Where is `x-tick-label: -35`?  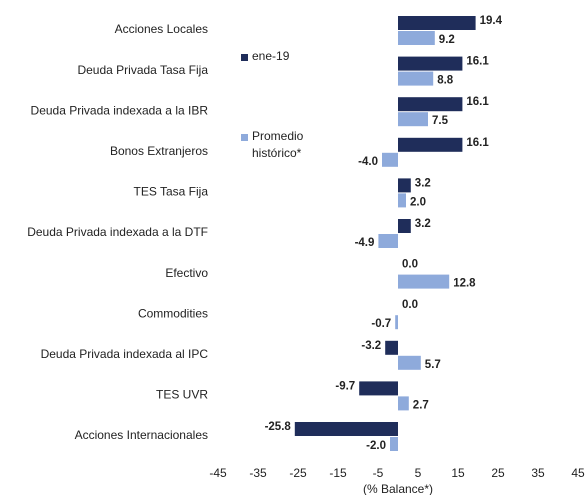
x-tick-label: -35 is located at coordinates (258, 473).